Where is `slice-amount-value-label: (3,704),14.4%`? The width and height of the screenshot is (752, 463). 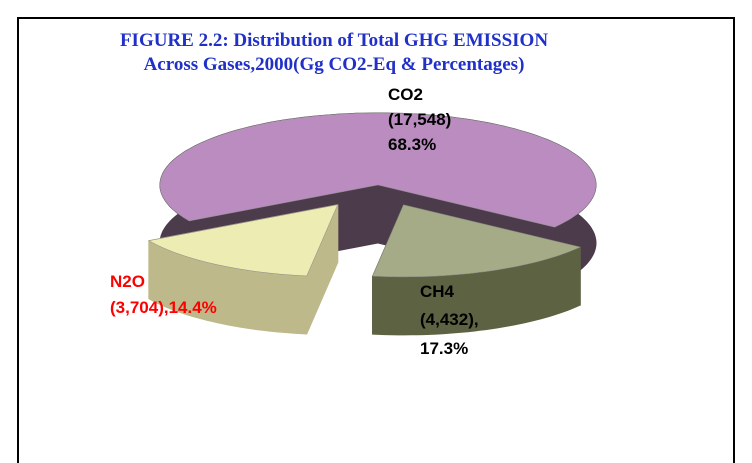 slice-amount-value-label: (3,704),14.4% is located at coordinates (163, 307).